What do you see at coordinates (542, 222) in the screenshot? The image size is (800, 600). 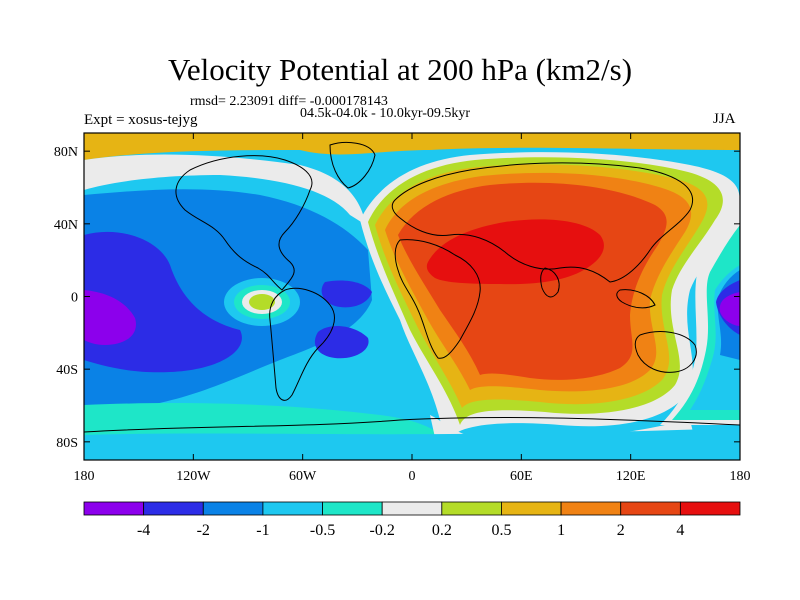 I see `coast-eurasia` at bounding box center [542, 222].